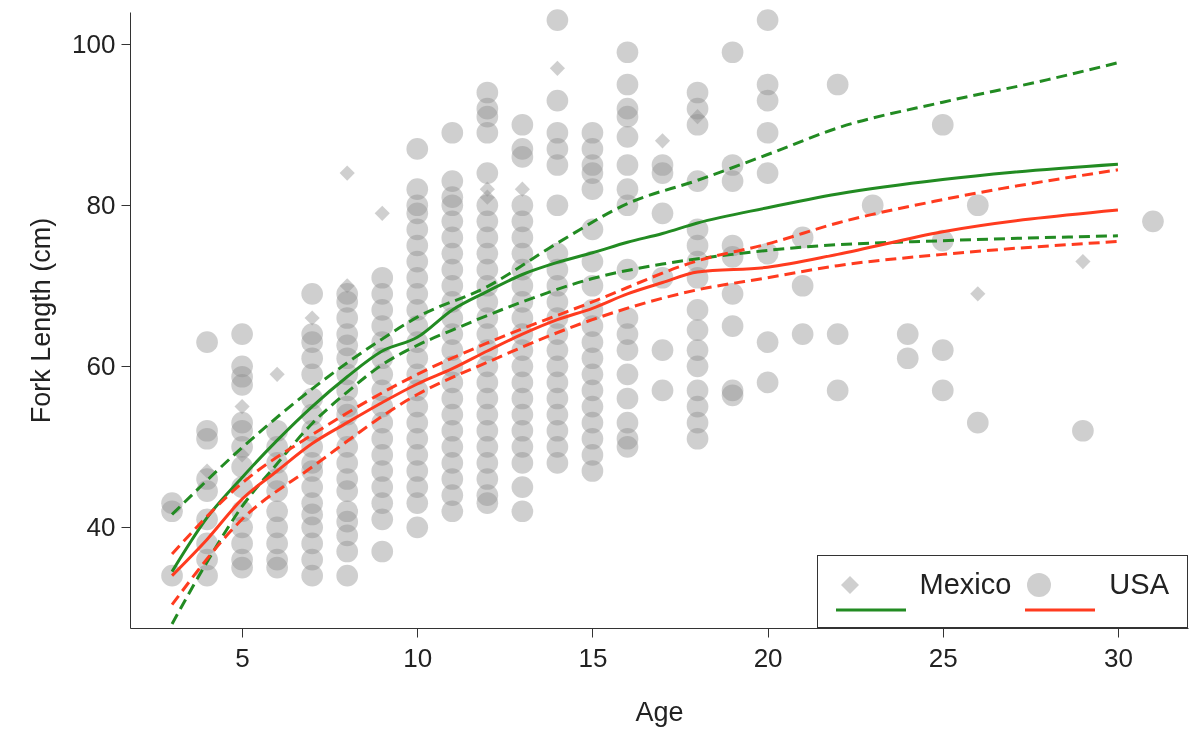 The width and height of the screenshot is (1203, 748). What do you see at coordinates (593, 657) in the screenshot?
I see `x-tick-label: 15` at bounding box center [593, 657].